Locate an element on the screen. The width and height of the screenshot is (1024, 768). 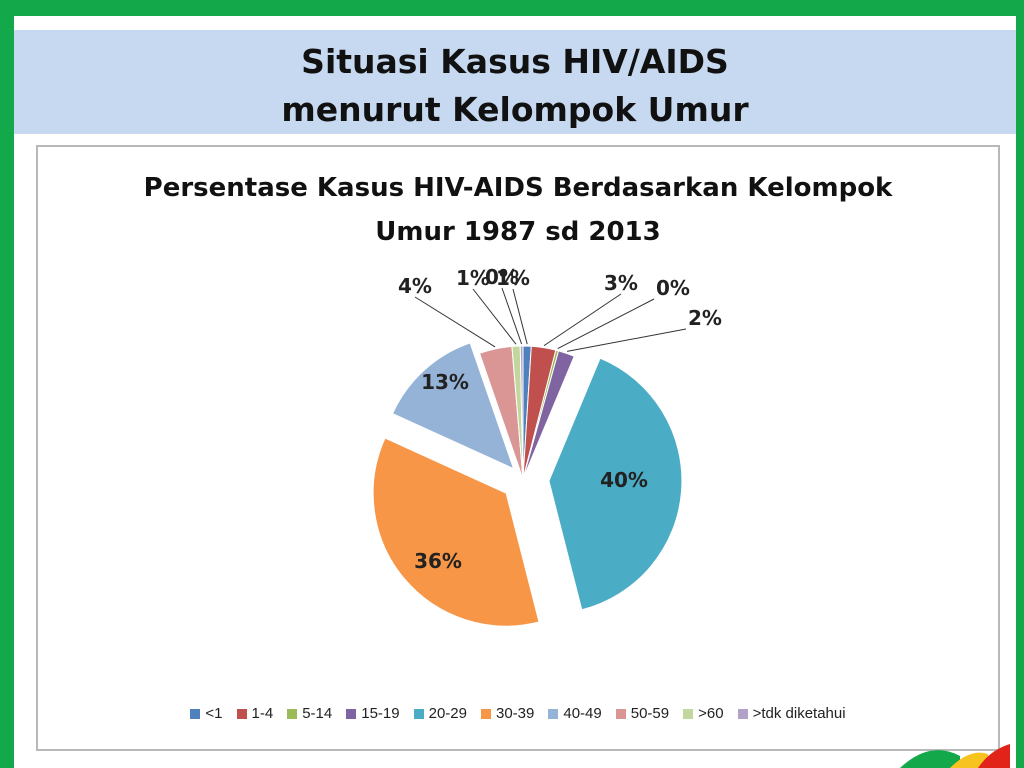
pie-slice-tdk-diketahui is located at coordinates (521, 412).